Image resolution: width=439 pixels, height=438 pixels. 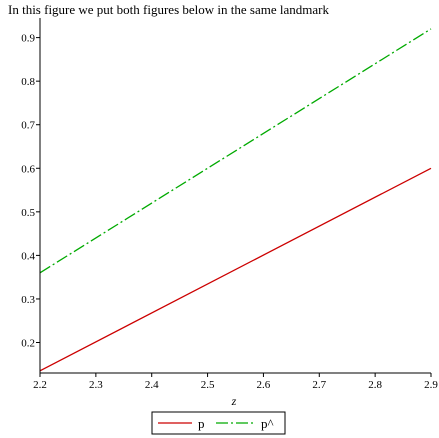 I want to click on x-tick-label: 2.2, so click(x=40, y=385).